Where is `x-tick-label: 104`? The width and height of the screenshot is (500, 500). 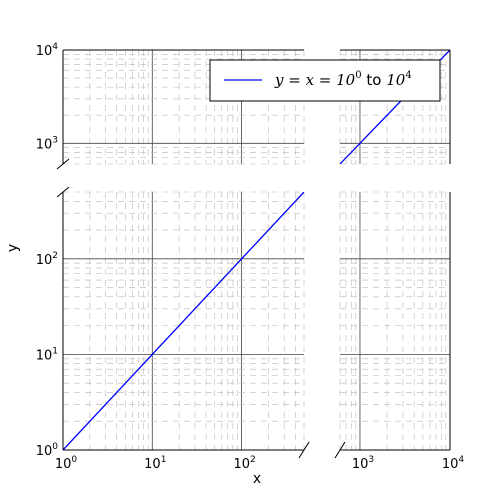 x-tick-label: 104 is located at coordinates (453, 463).